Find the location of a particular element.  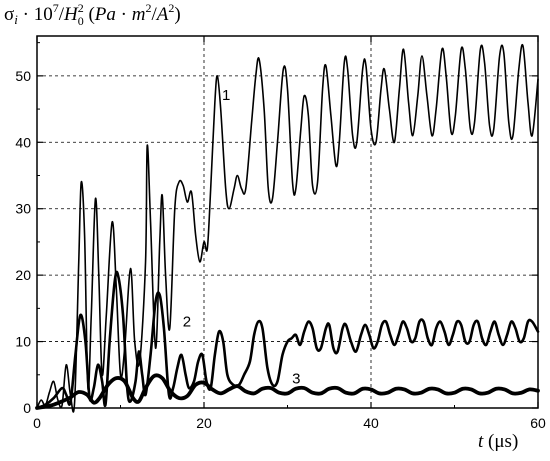

y-axis-label: σi · 107/H02 (Pa · m2/A2) is located at coordinates (92, 14).